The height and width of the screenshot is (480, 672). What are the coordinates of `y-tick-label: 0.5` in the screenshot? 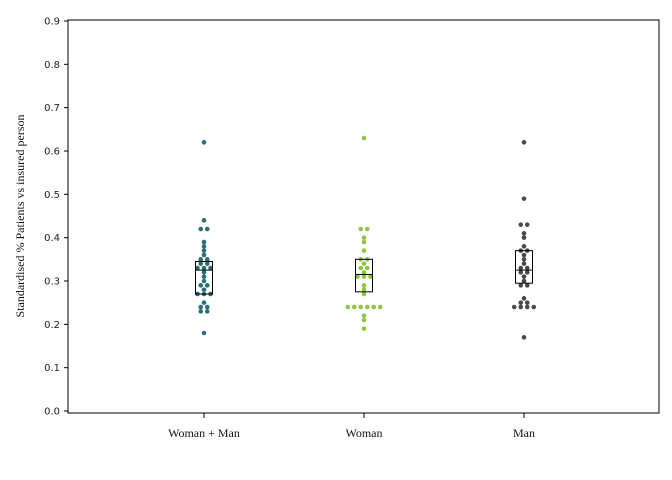 It's located at (52, 195).